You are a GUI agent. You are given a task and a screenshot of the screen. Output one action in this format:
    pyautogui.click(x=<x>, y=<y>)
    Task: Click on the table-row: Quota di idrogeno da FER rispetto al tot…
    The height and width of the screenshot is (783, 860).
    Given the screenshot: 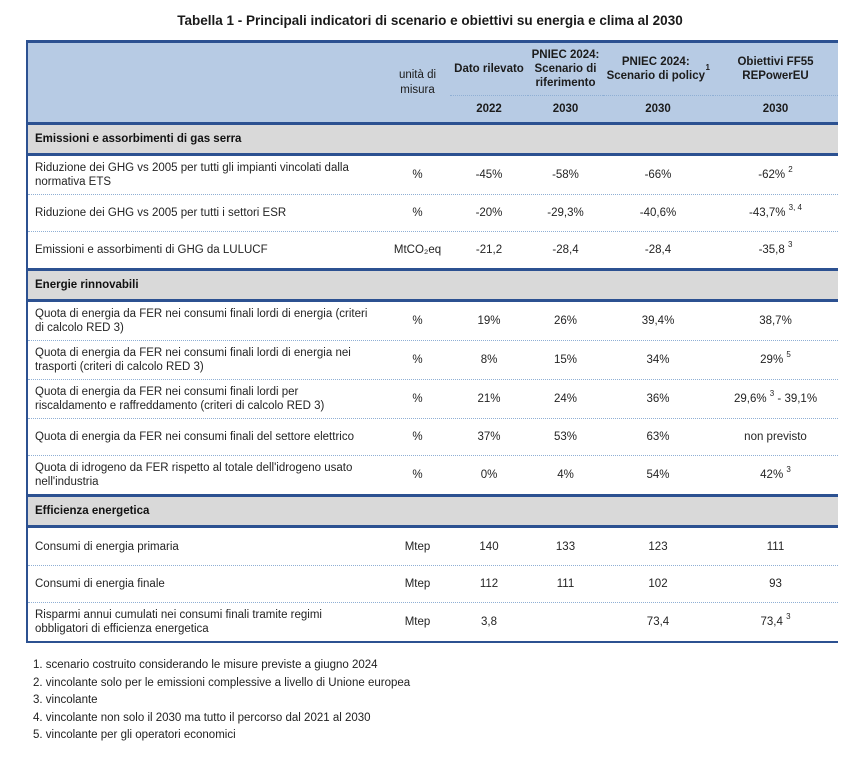 What is the action you would take?
    pyautogui.click(x=433, y=474)
    